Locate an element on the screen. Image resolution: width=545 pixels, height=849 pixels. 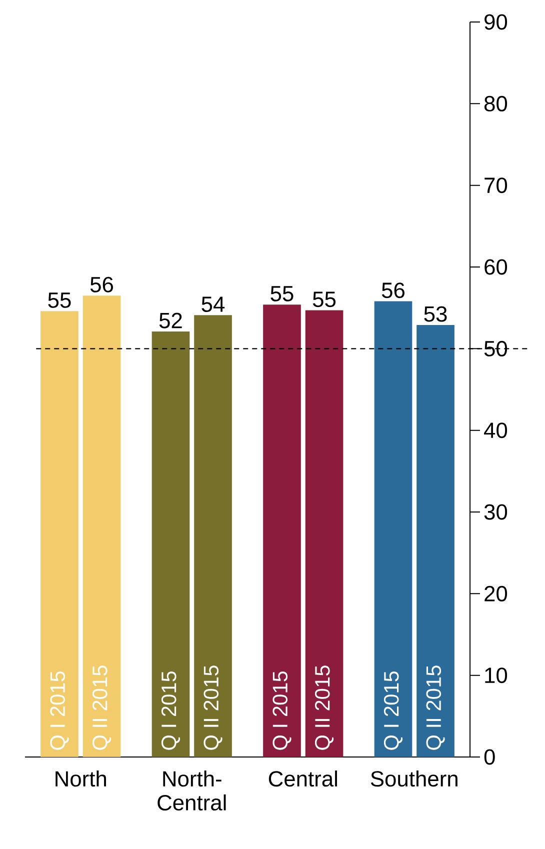
series-label: Q I 2015 is located at coordinates (59, 710).